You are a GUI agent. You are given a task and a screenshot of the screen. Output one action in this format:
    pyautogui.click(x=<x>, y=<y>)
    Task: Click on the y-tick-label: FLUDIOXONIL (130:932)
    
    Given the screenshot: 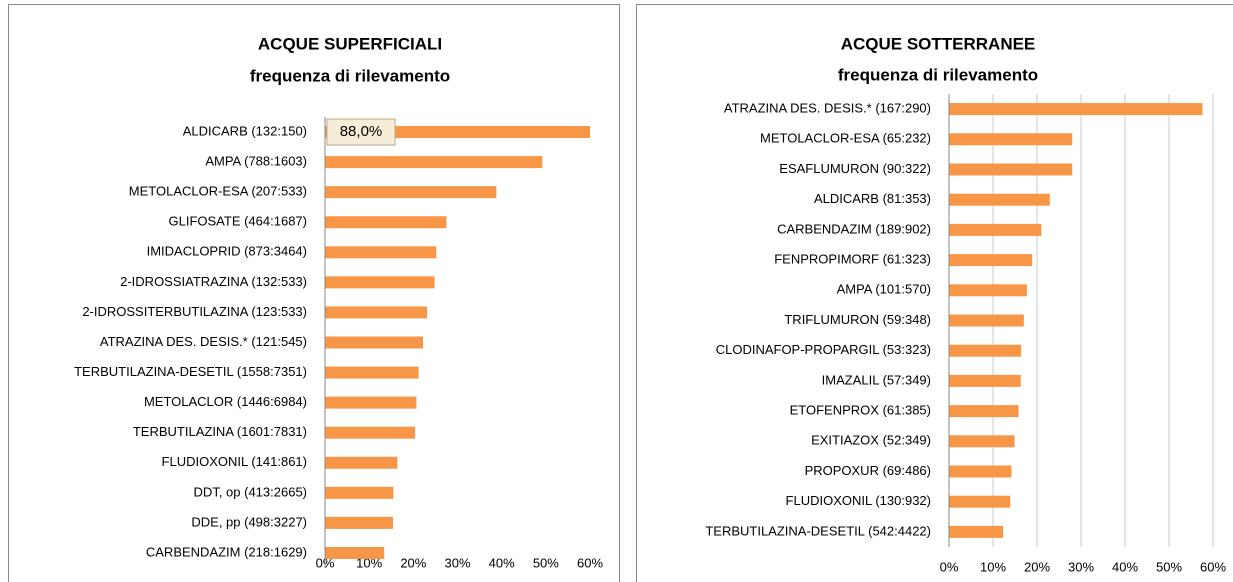 What is the action you would take?
    pyautogui.click(x=858, y=500)
    